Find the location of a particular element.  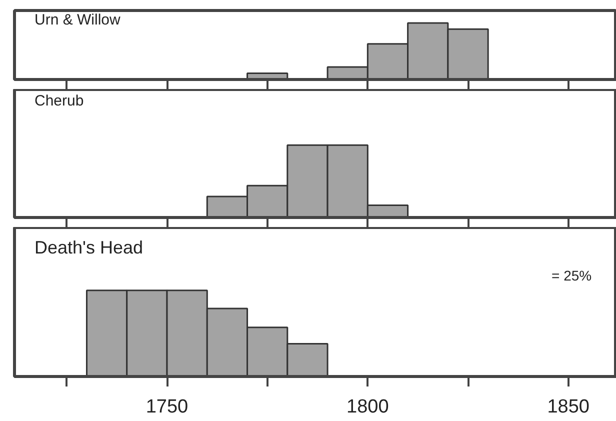

x-tick-label: 1850 is located at coordinates (568, 407).